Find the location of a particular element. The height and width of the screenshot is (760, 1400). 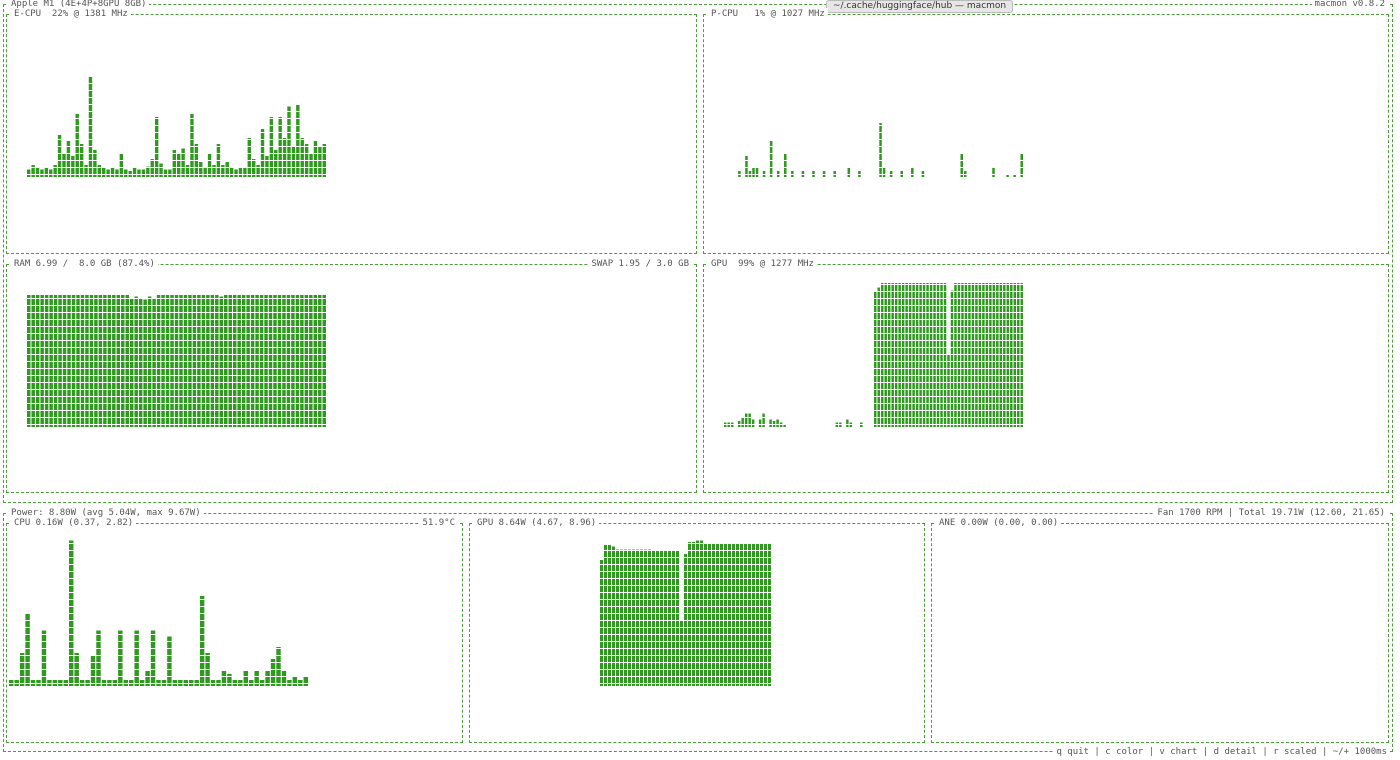

header-right: macmon v0.8.2 is located at coordinates (1349, 5).